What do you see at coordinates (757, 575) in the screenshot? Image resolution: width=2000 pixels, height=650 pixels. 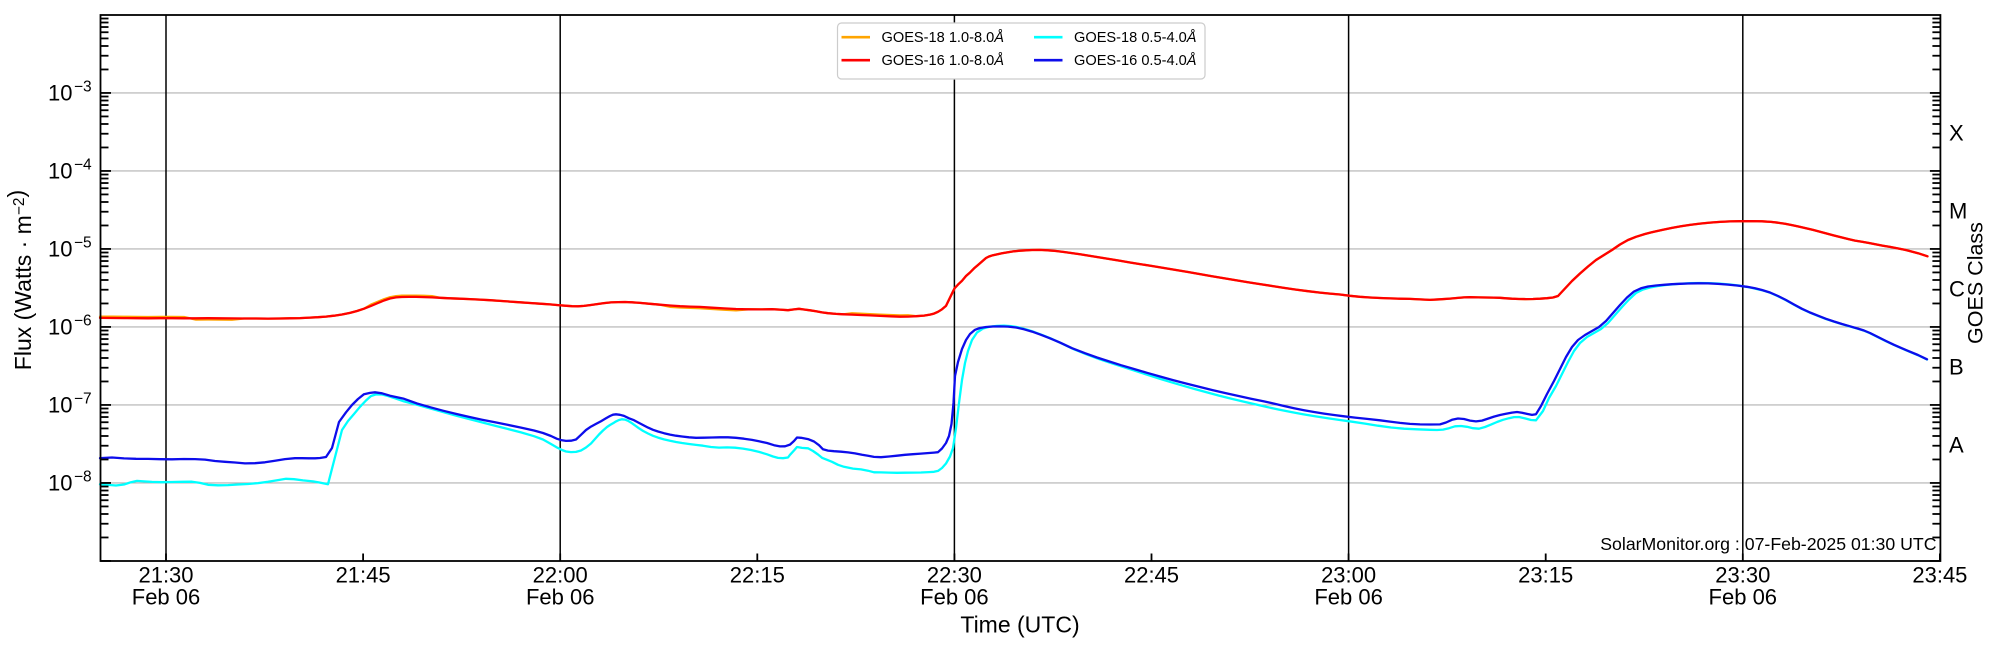 I see `svg-text: 22:15` at bounding box center [757, 575].